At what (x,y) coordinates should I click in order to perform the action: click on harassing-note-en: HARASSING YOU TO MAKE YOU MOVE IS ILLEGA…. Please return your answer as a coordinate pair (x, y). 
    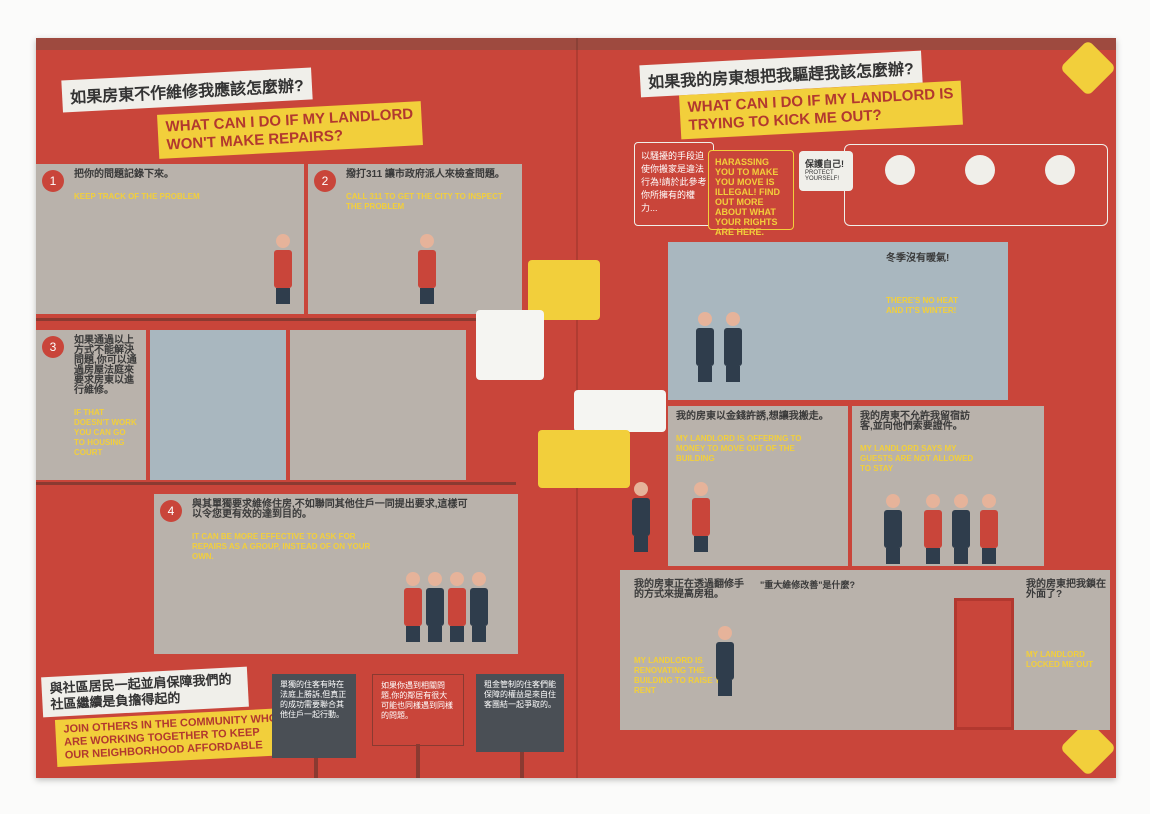
    Looking at the image, I should click on (751, 193).